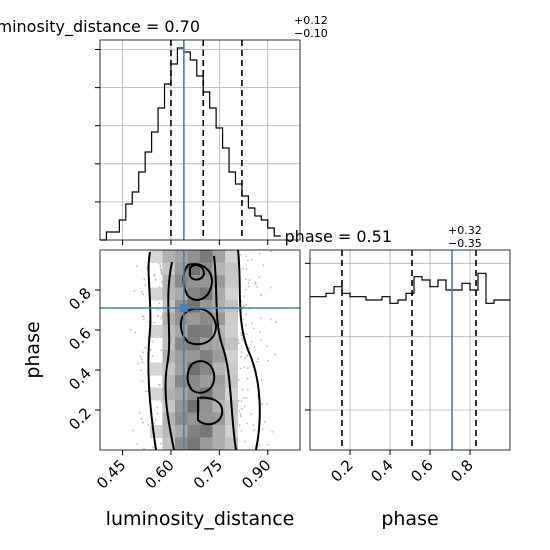 The width and height of the screenshot is (550, 550). Describe the element at coordinates (465, 243) in the screenshot. I see `phase-title-minus: −0.35` at that location.